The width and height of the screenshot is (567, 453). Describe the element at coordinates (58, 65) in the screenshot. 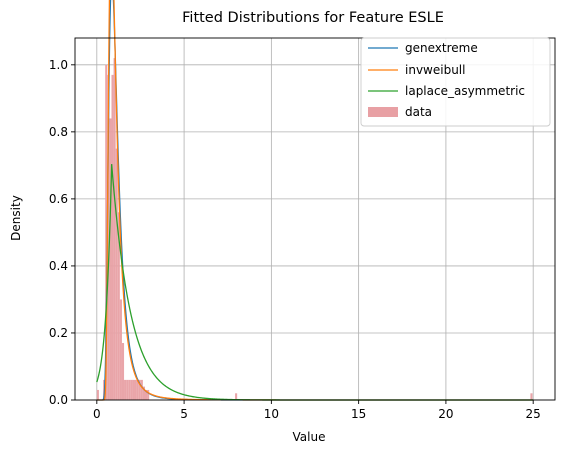

I see `y-tick-label: 1.0` at that location.